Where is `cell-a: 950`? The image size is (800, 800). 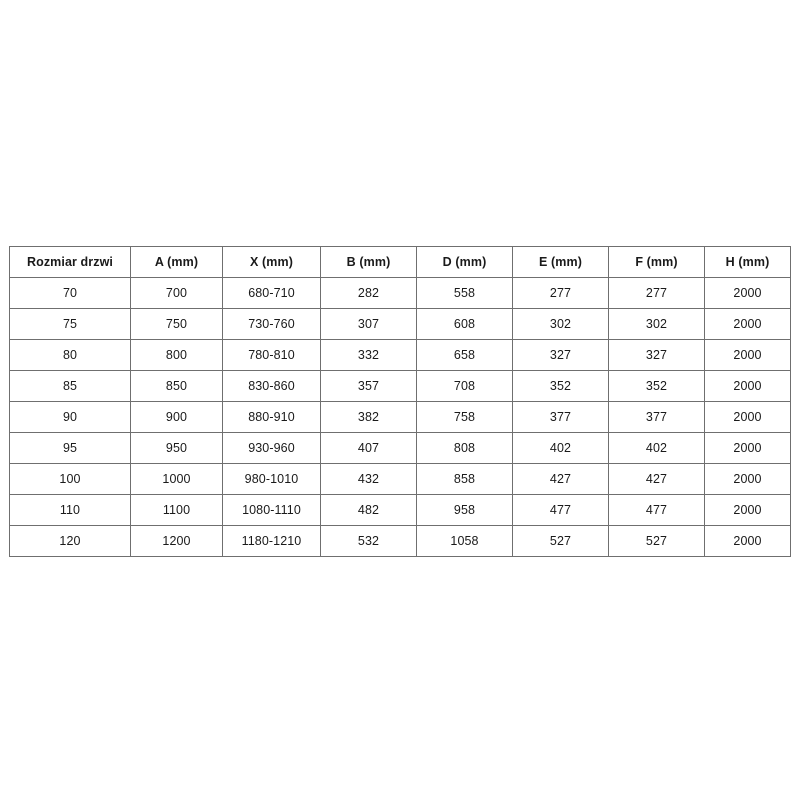
cell-a: 950 is located at coordinates (176, 448).